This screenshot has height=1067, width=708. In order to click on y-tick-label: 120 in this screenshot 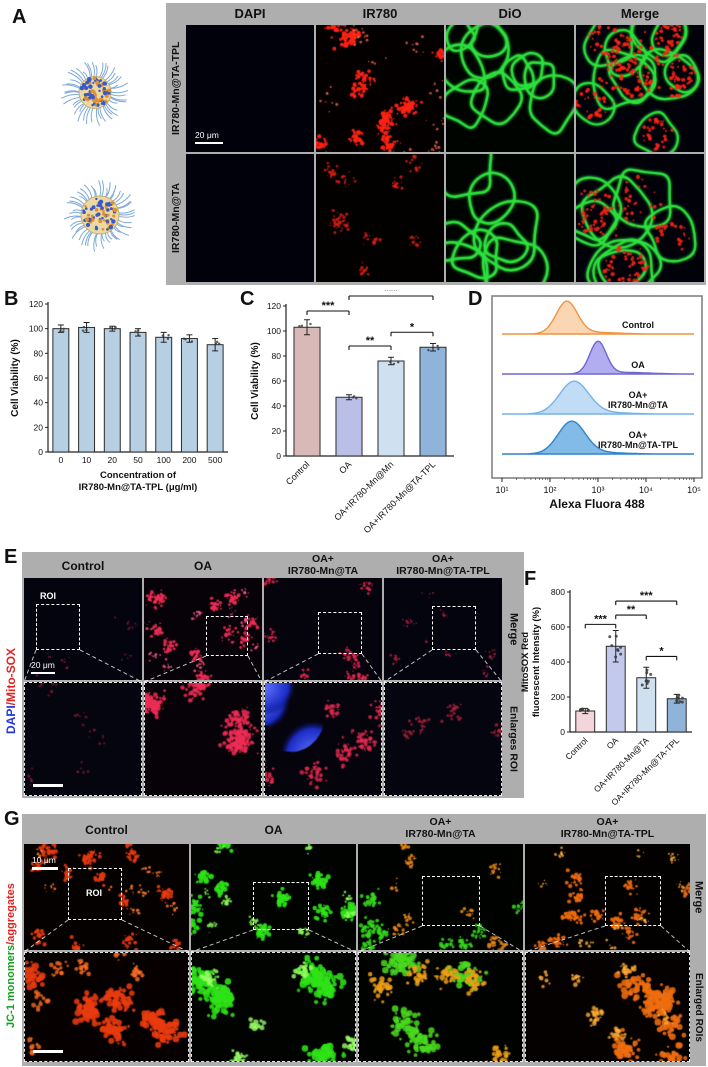, I will do `click(274, 306)`.